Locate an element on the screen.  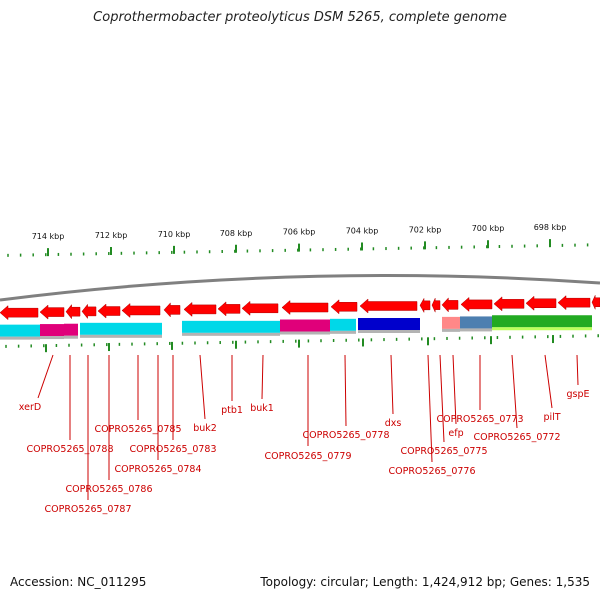
ruler-label: 704 kbp is located at coordinates (362, 230).